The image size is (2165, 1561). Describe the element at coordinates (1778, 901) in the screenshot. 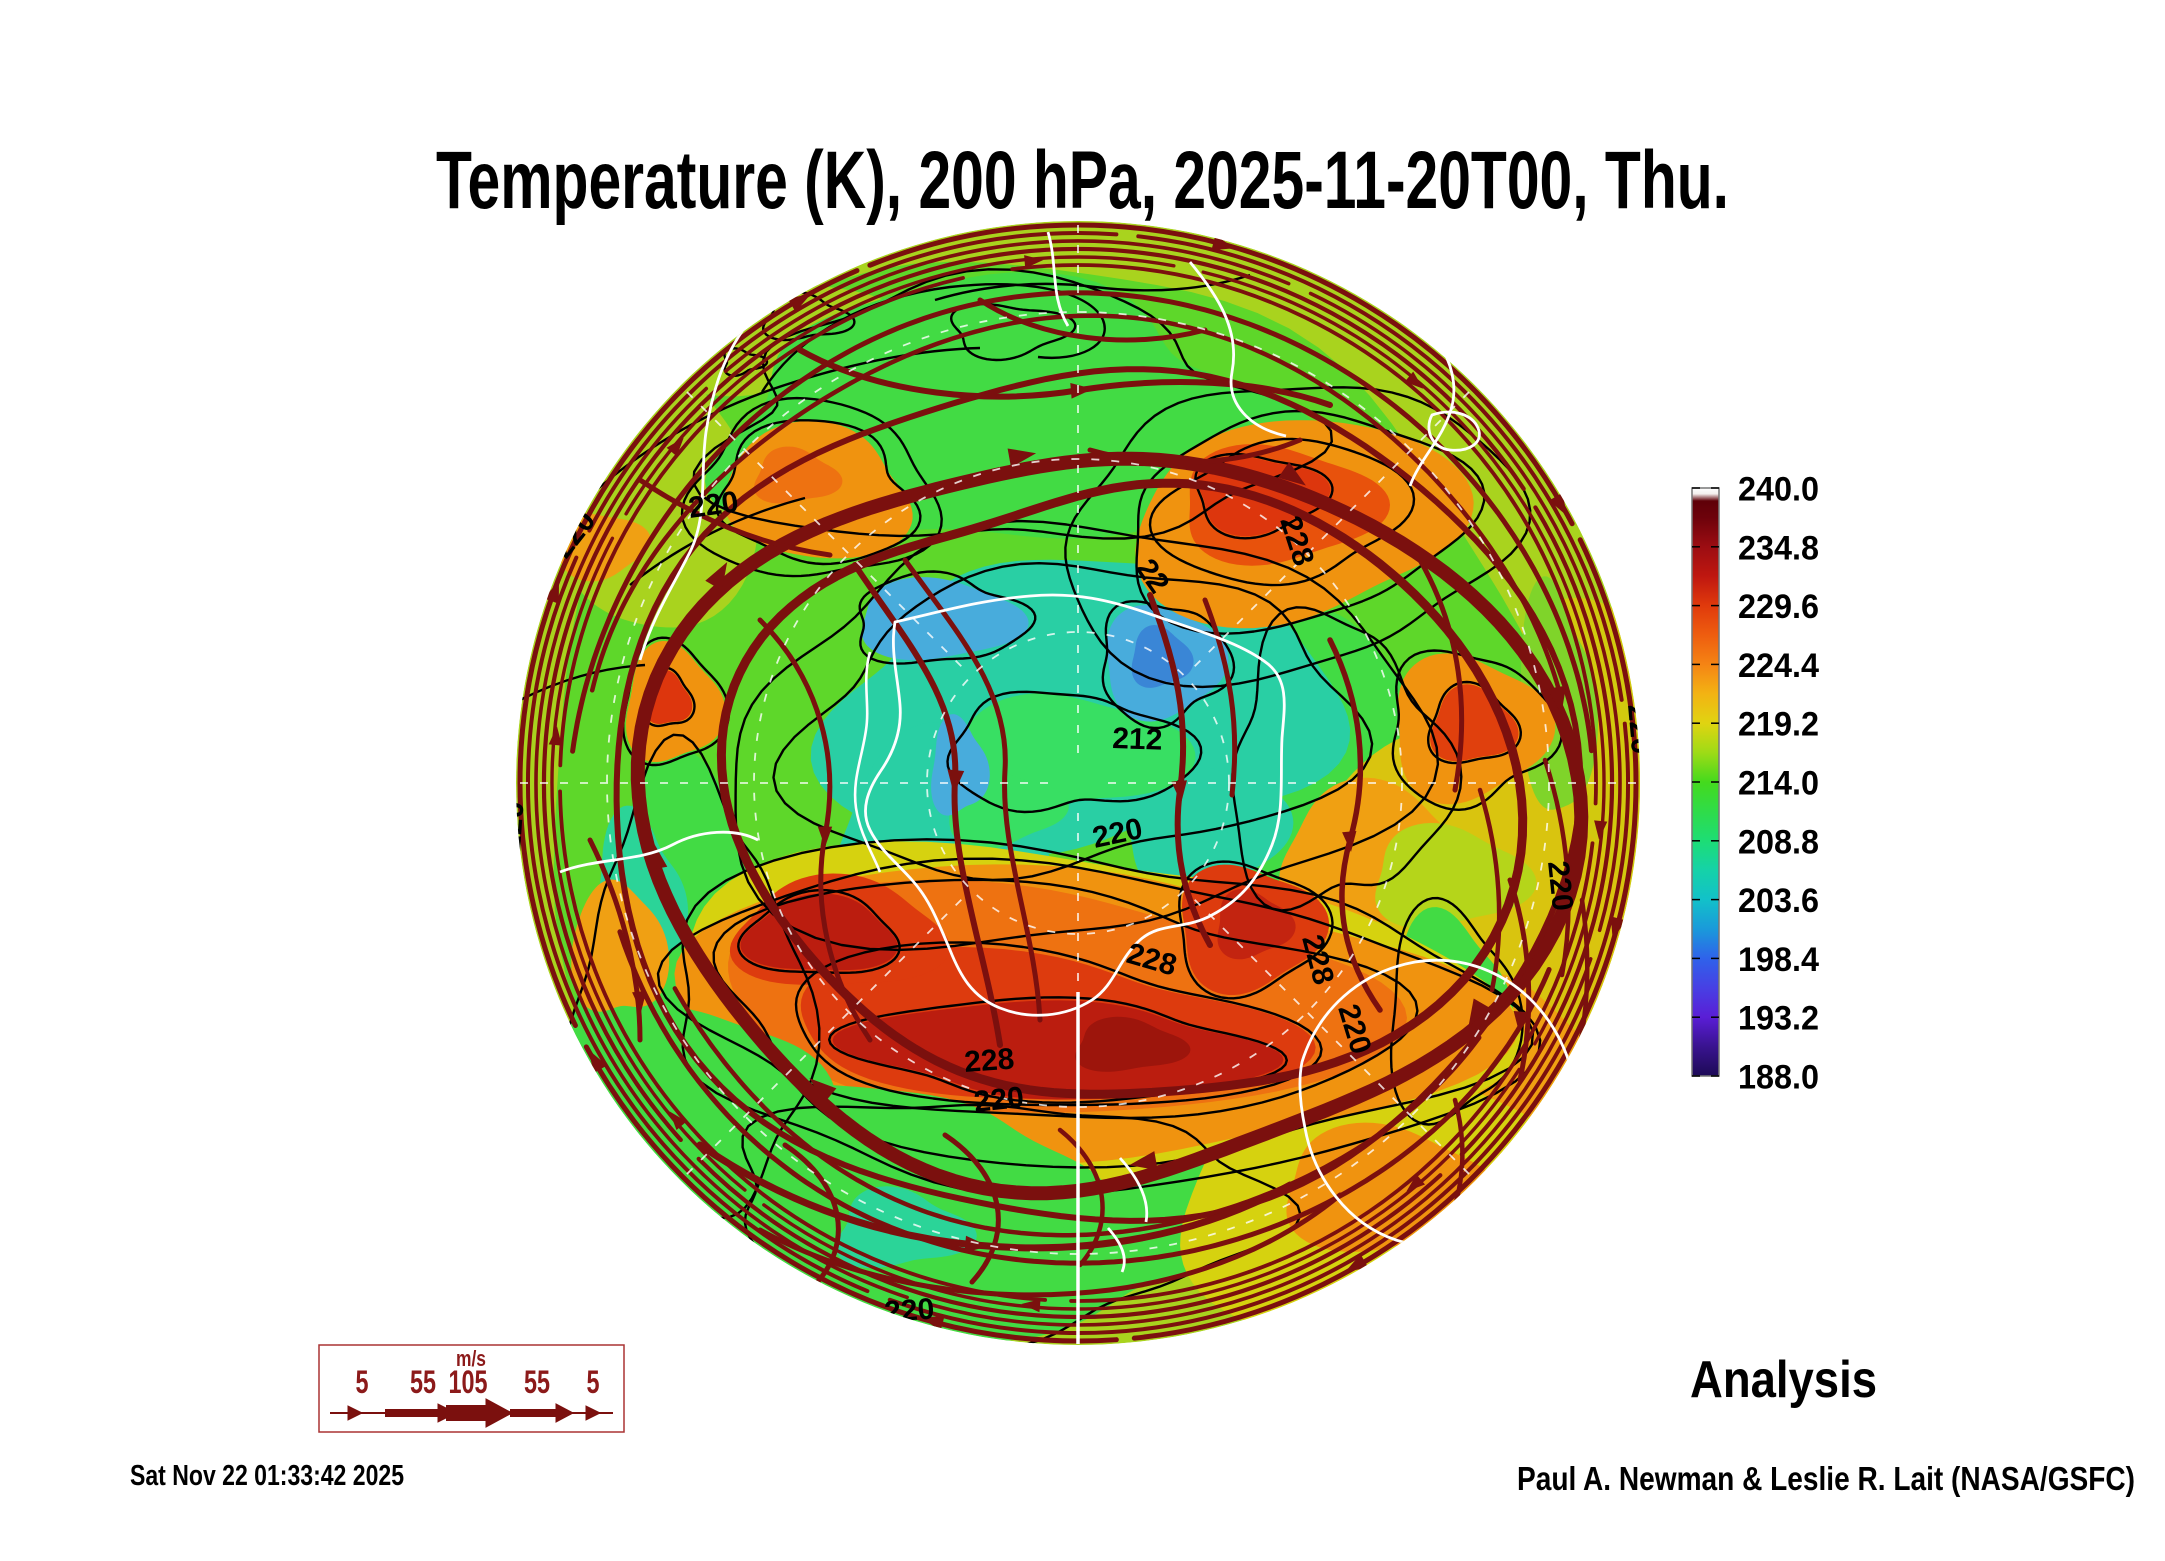

I see `svg-text: 203.6` at that location.